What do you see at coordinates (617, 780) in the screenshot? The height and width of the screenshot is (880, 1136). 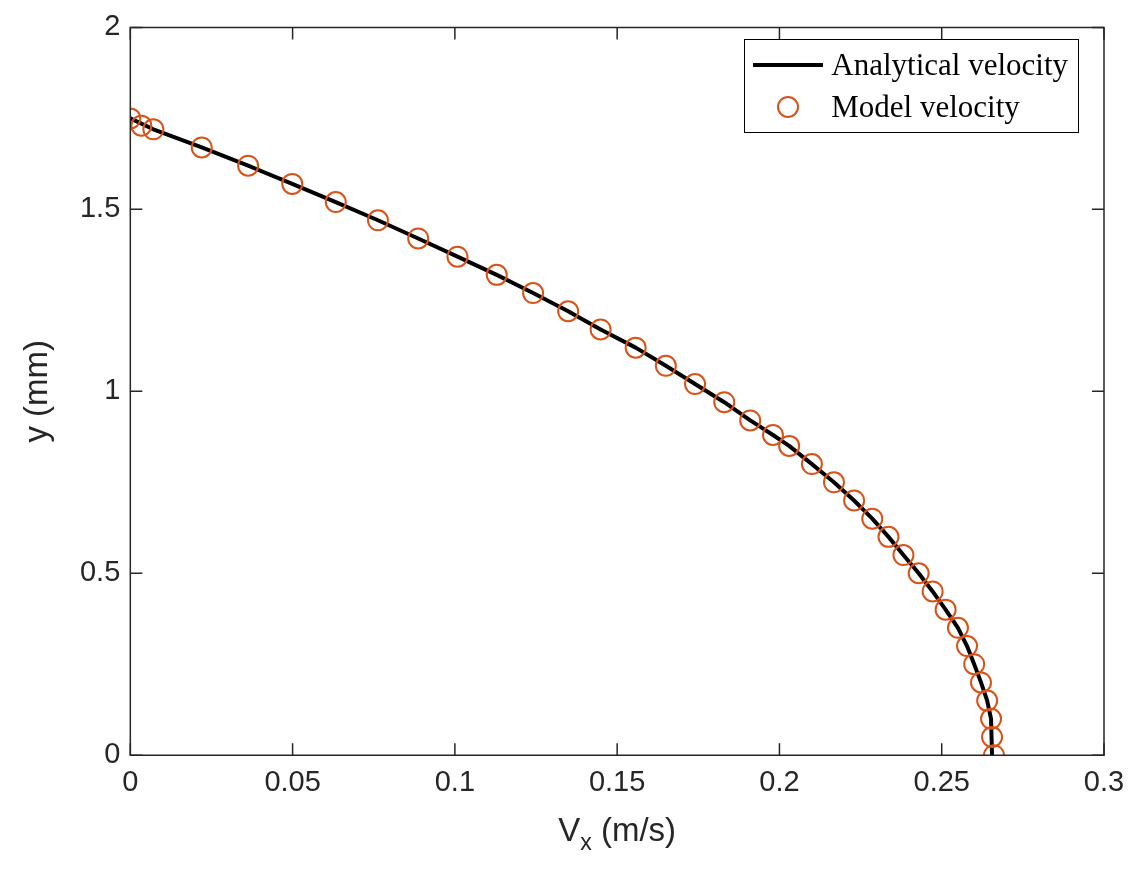 I see `x-tick-label: 0.15` at bounding box center [617, 780].